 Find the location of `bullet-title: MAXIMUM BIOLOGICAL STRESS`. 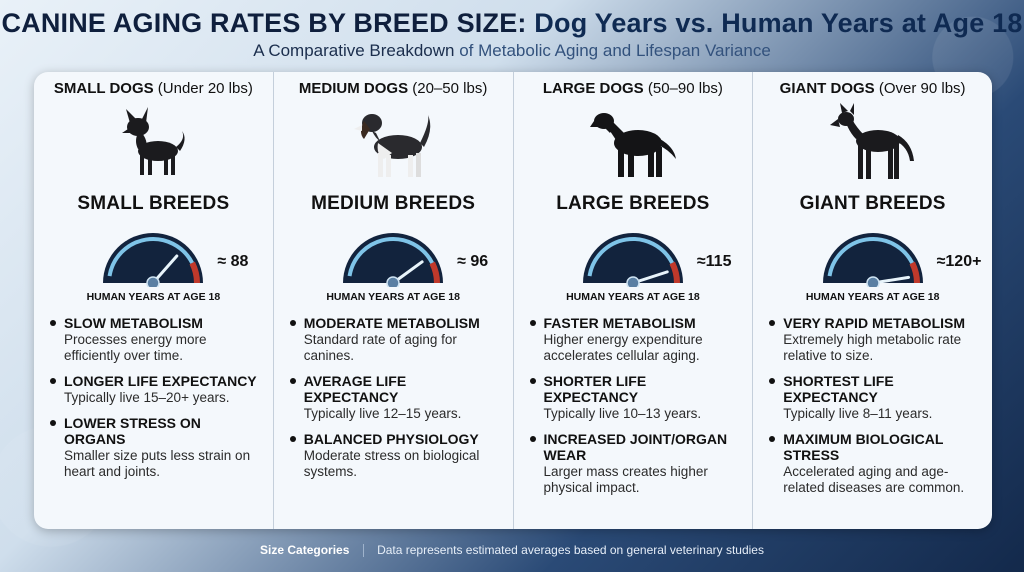

bullet-title: MAXIMUM BIOLOGICAL STRESS is located at coordinates (872, 447).